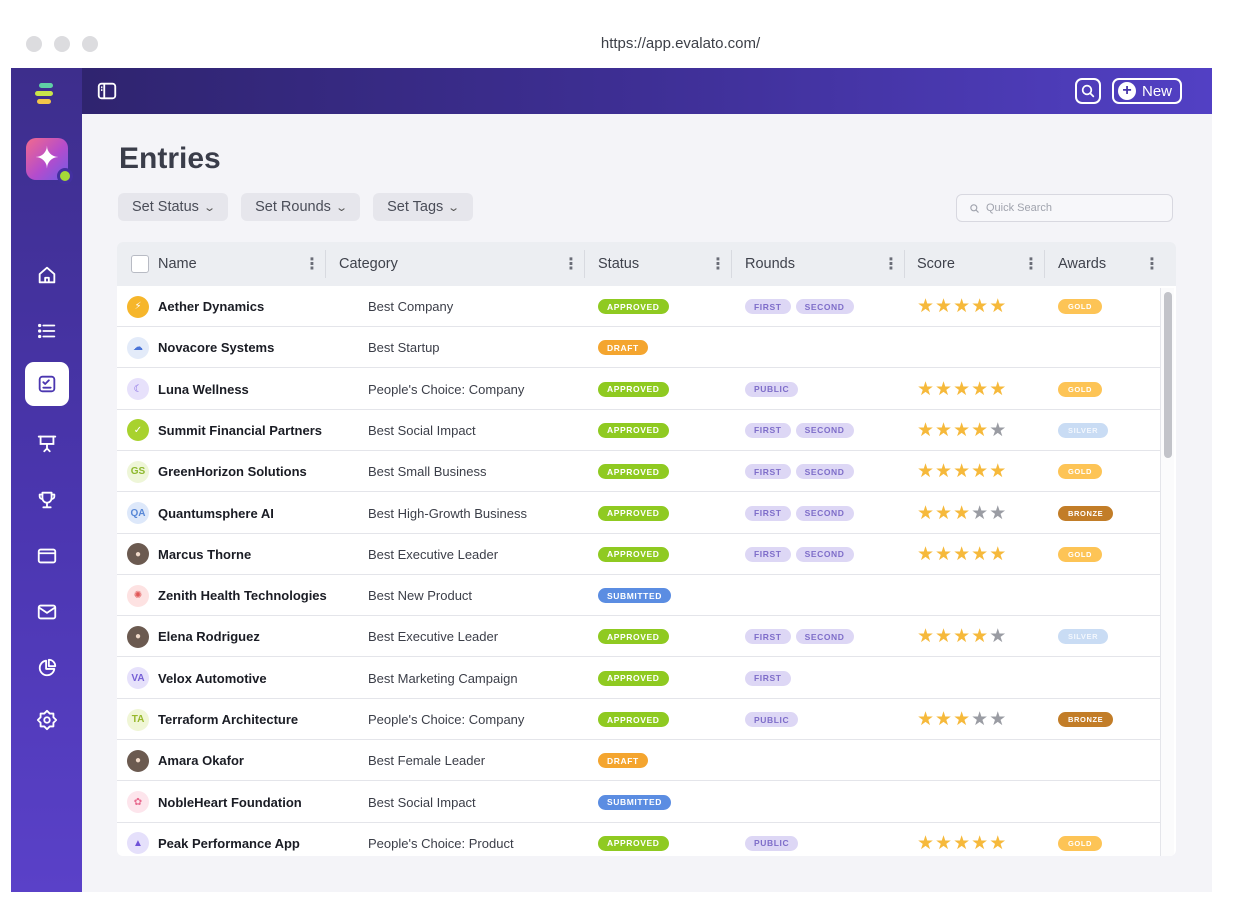 The height and width of the screenshot is (904, 1251). What do you see at coordinates (212, 678) in the screenshot?
I see `entry-name: Velox Automotive` at bounding box center [212, 678].